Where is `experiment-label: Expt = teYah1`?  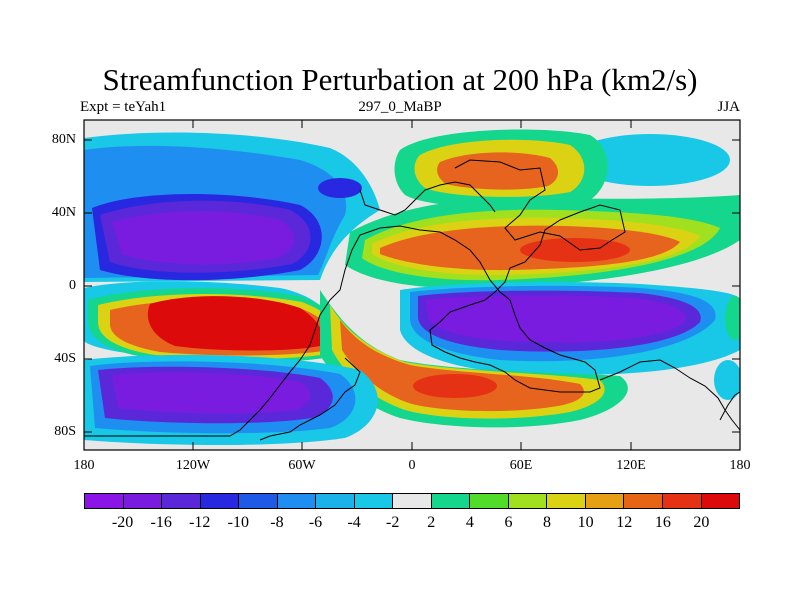
experiment-label: Expt = teYah1 is located at coordinates (123, 107).